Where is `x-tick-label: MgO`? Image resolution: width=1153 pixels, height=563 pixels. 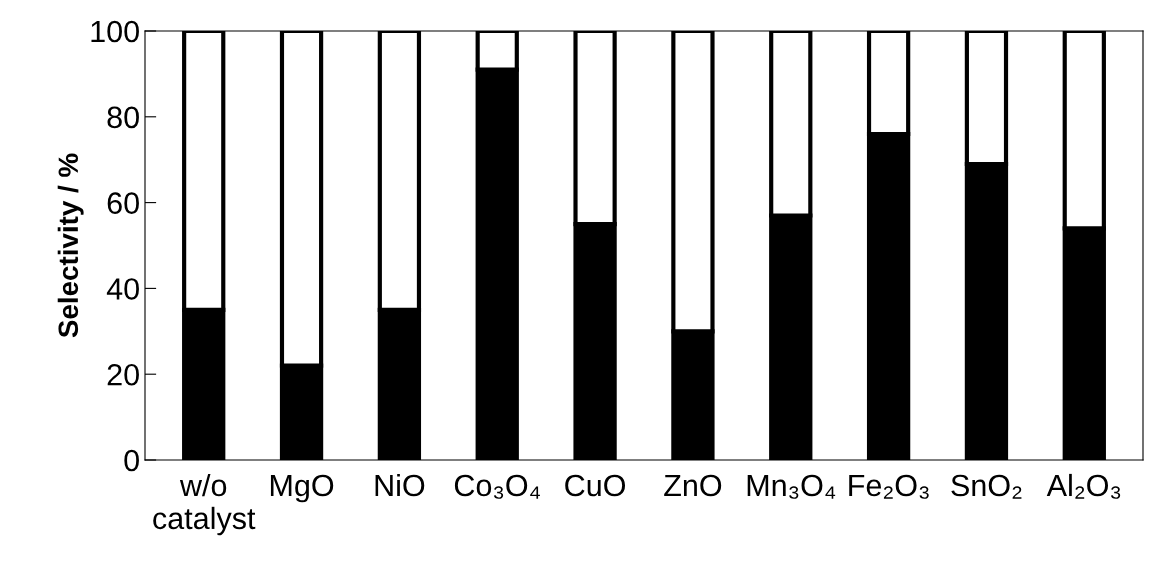
x-tick-label: MgO is located at coordinates (302, 488).